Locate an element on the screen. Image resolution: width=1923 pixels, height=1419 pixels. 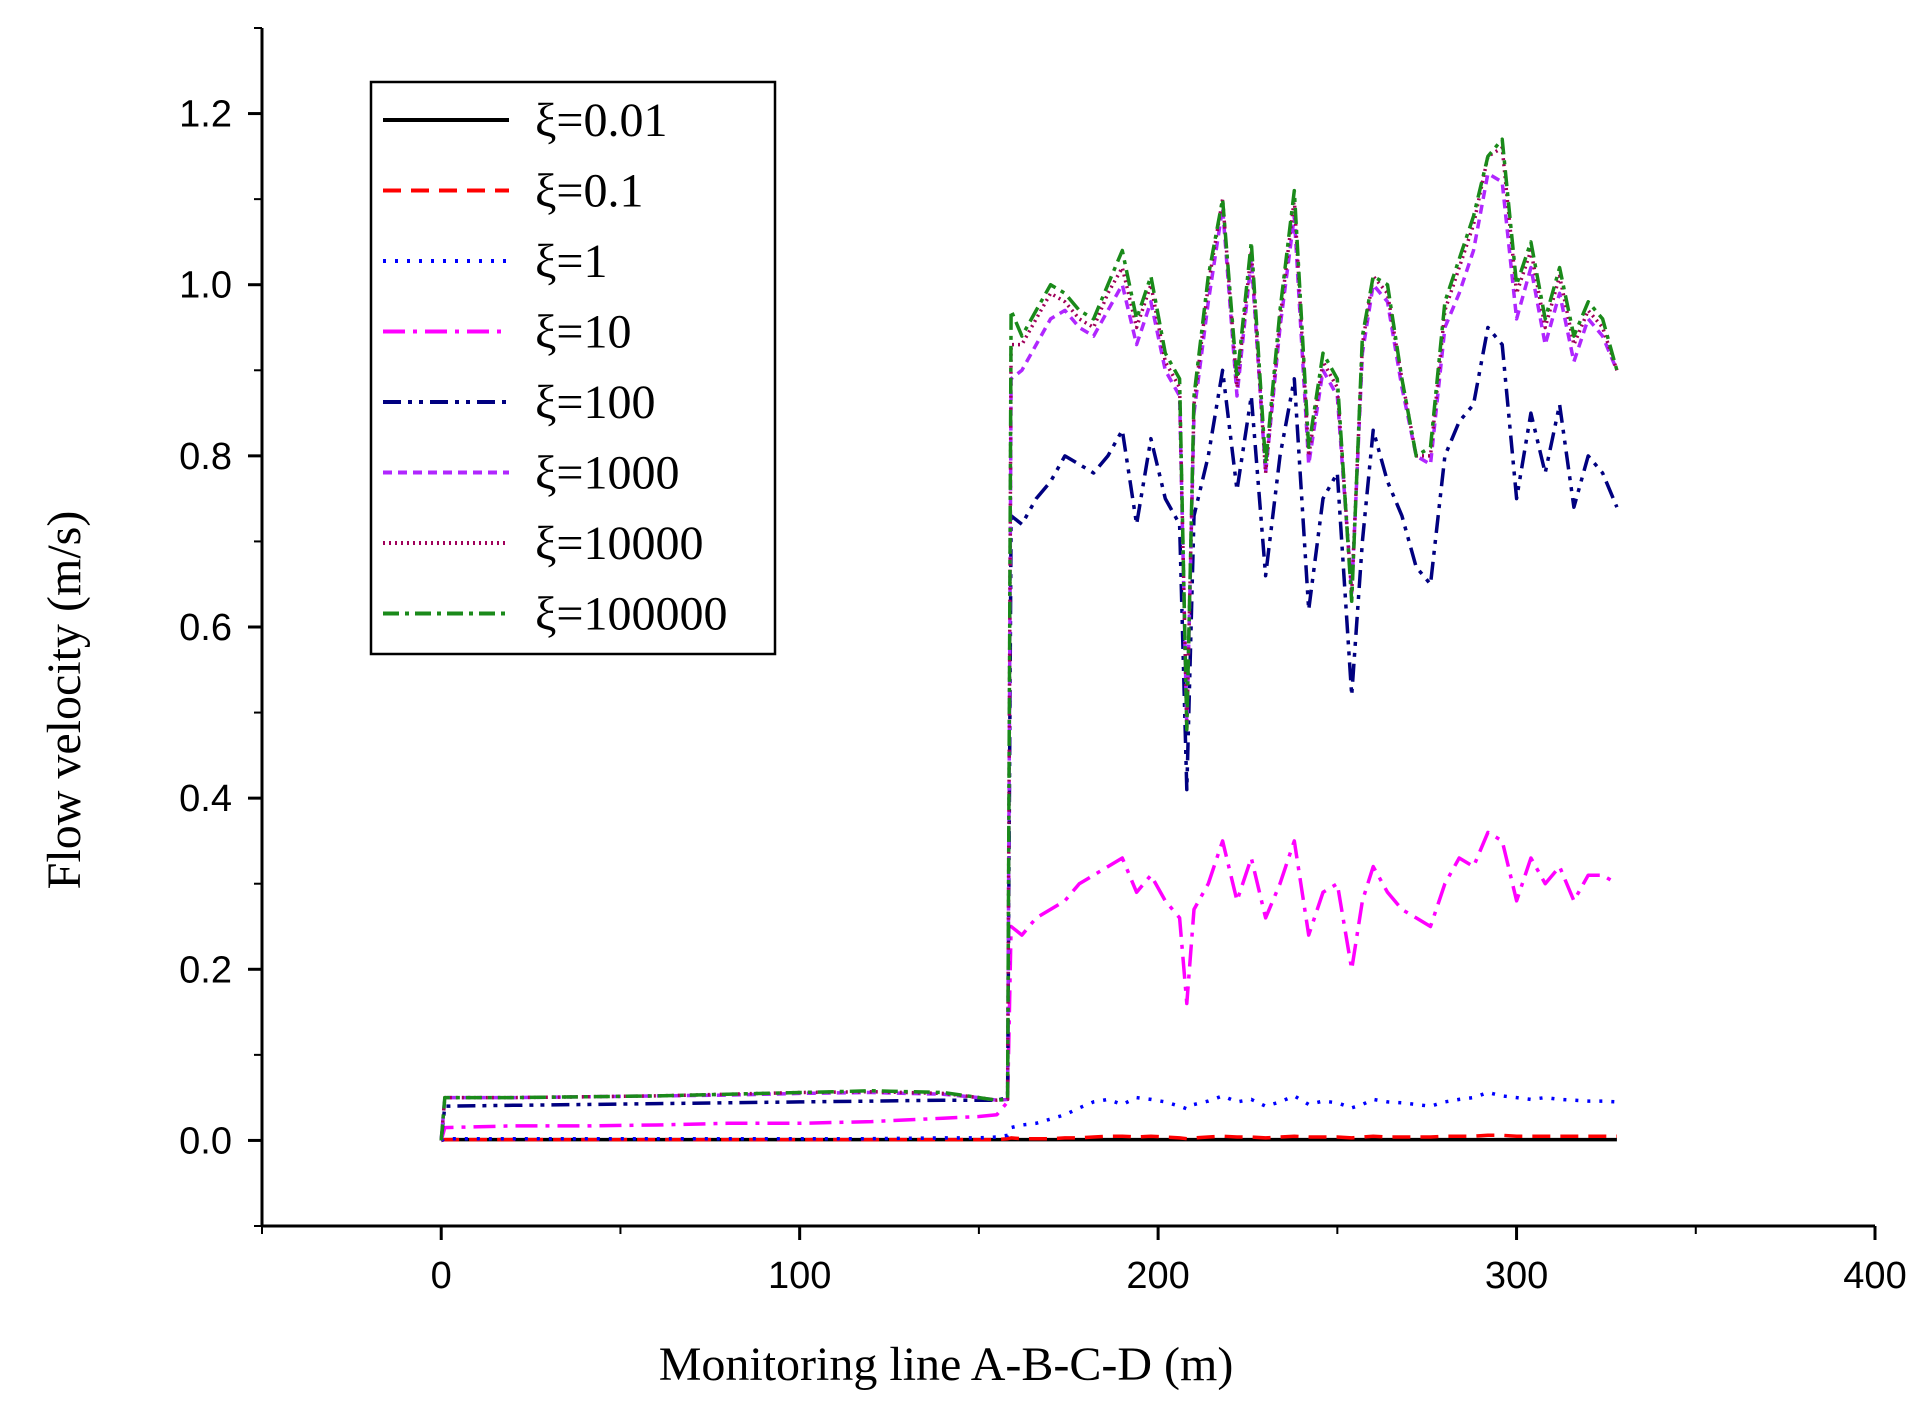
legend-box is located at coordinates (573, 368).